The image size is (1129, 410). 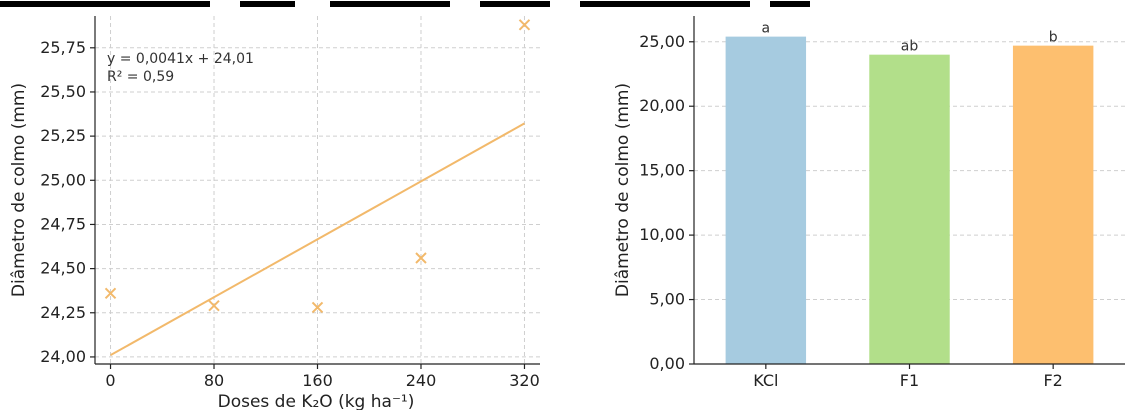 I want to click on significance-letter: a, so click(x=766, y=29).